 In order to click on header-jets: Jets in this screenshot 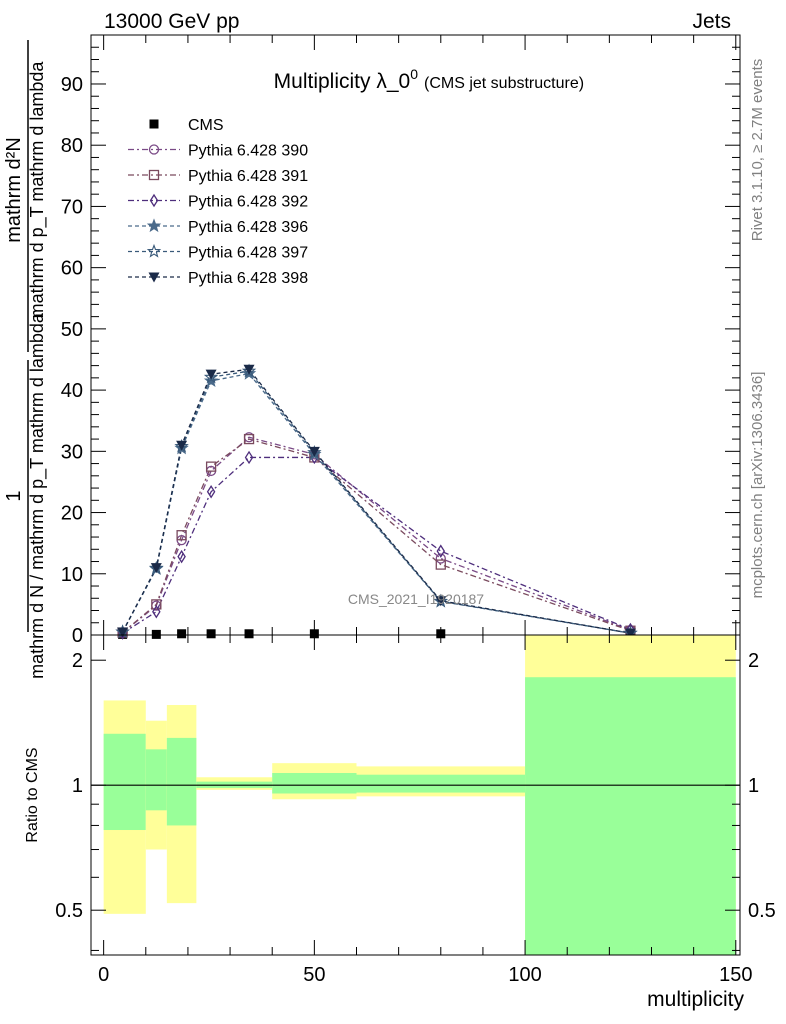, I will do `click(711, 21)`.